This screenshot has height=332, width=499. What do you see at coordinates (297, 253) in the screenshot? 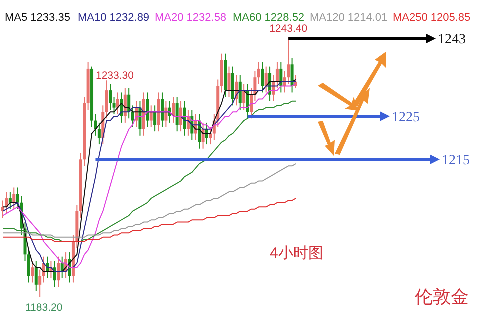
I see `annotation: 4小时图` at bounding box center [297, 253].